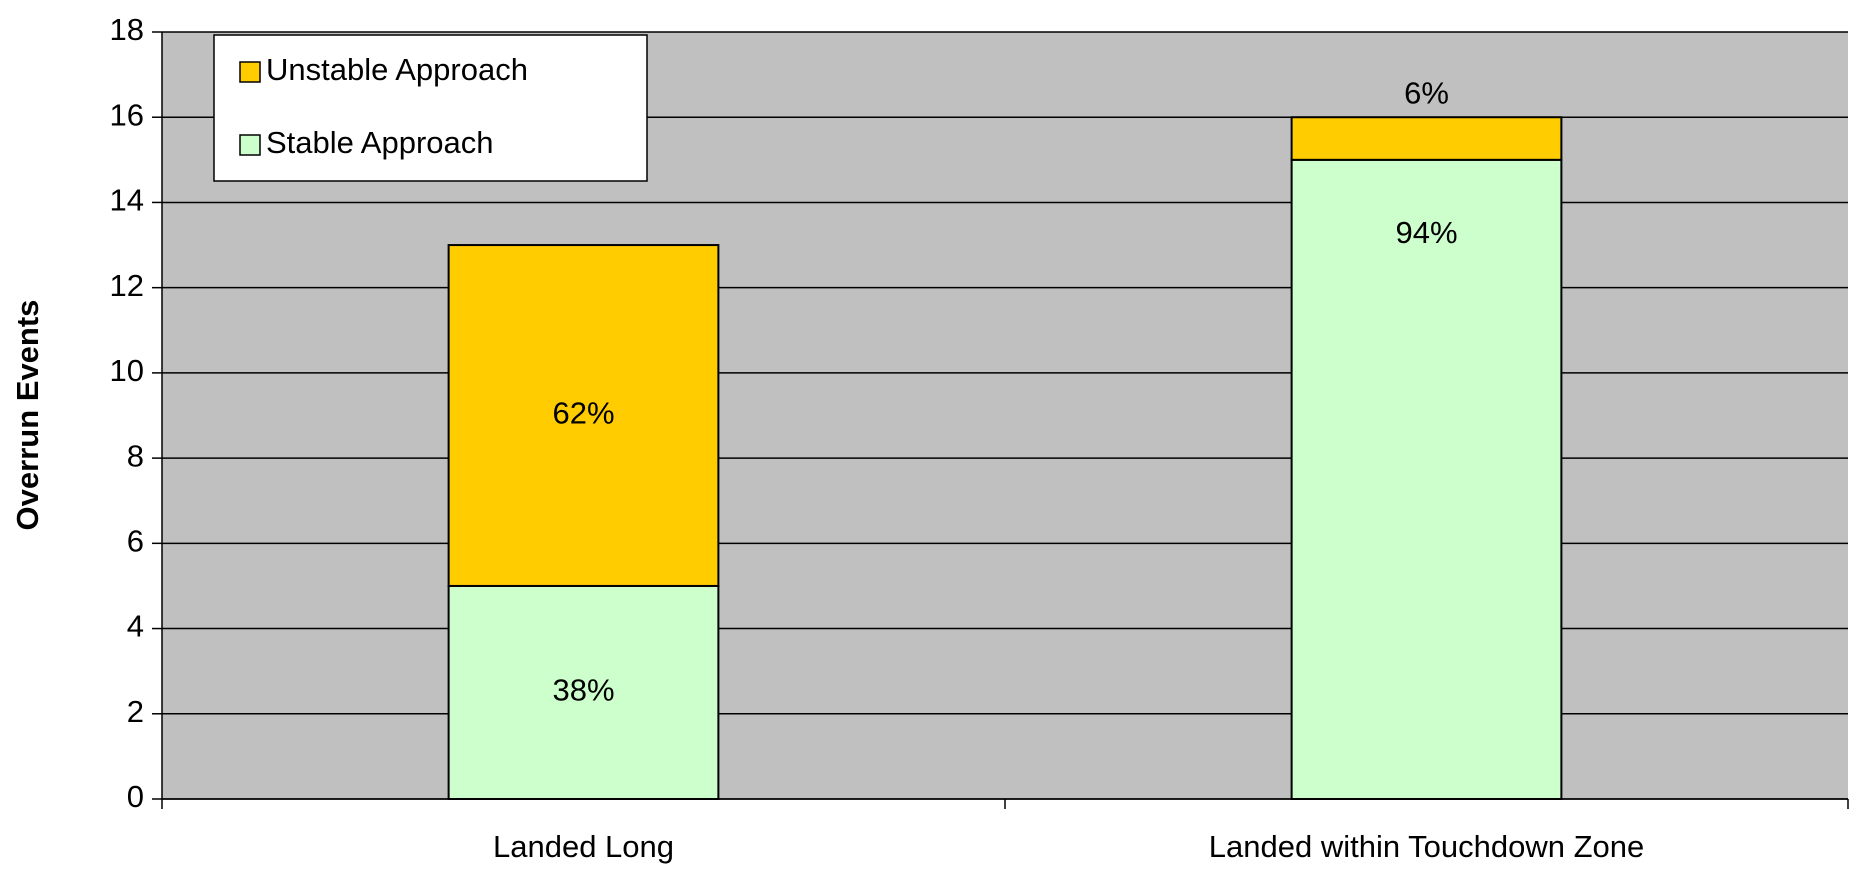  What do you see at coordinates (127, 370) in the screenshot?
I see `y-tick-label: 10` at bounding box center [127, 370].